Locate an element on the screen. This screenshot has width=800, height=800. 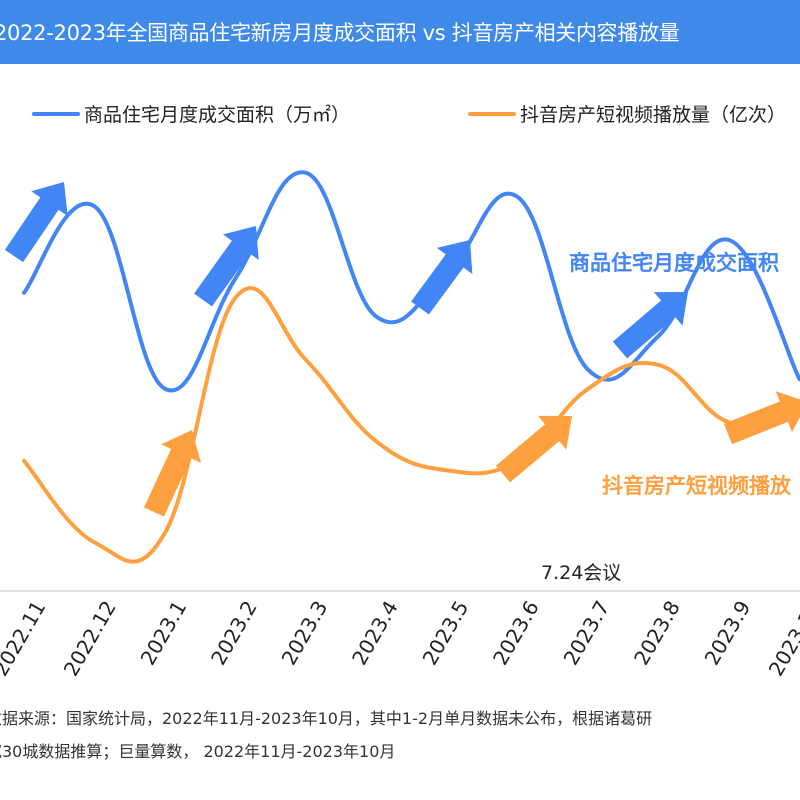
title-bar: 2022-2023年全国商品住宅新房月度成交面积 vs 抖音房产相关内容播放量 is located at coordinates (400, 32).